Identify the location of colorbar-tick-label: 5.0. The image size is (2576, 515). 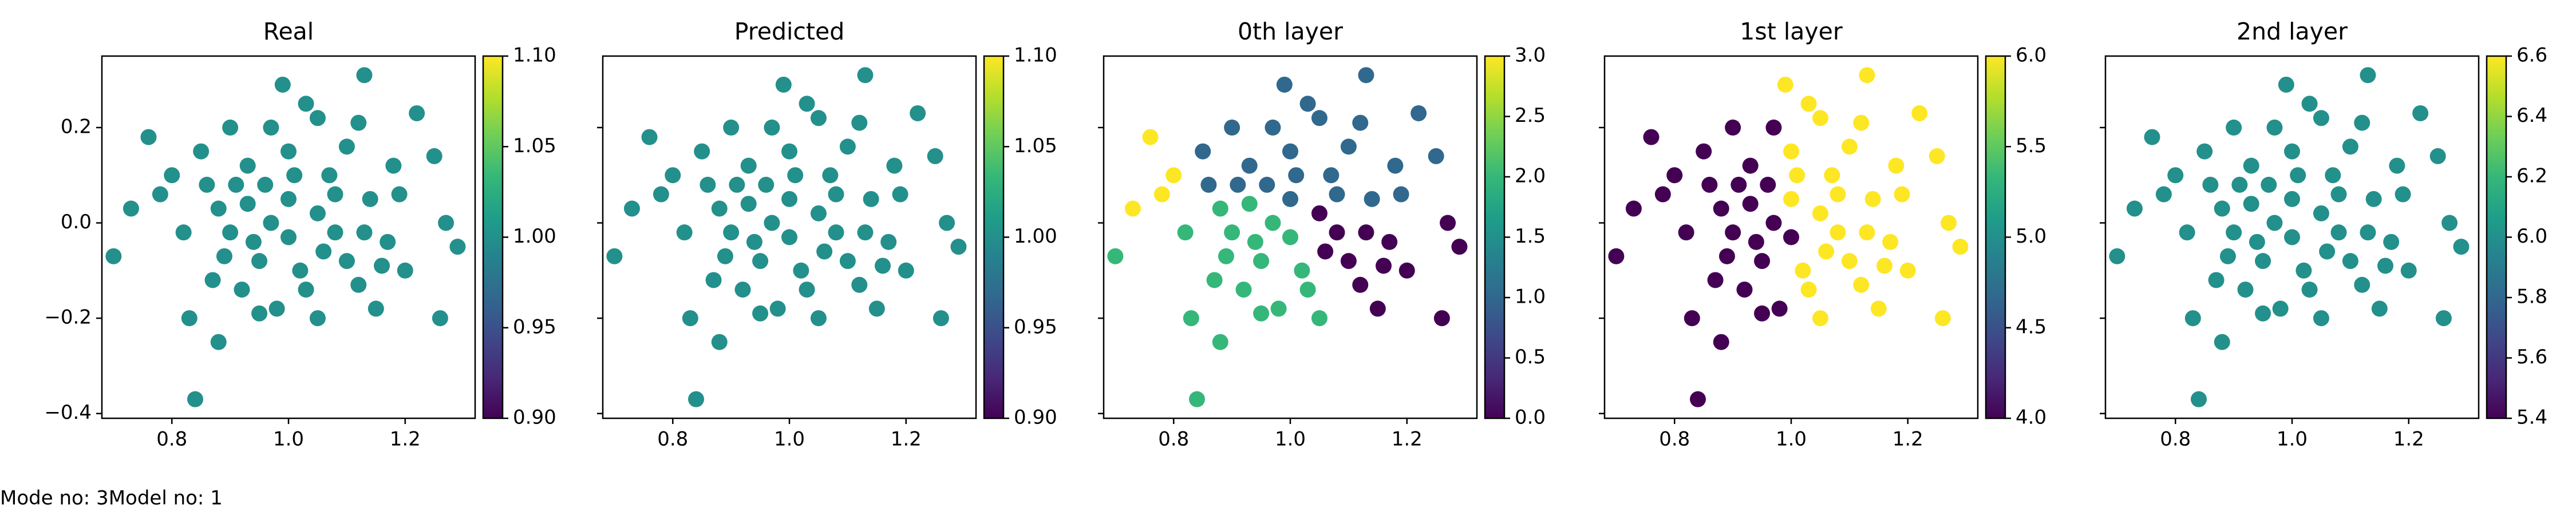
(2031, 236).